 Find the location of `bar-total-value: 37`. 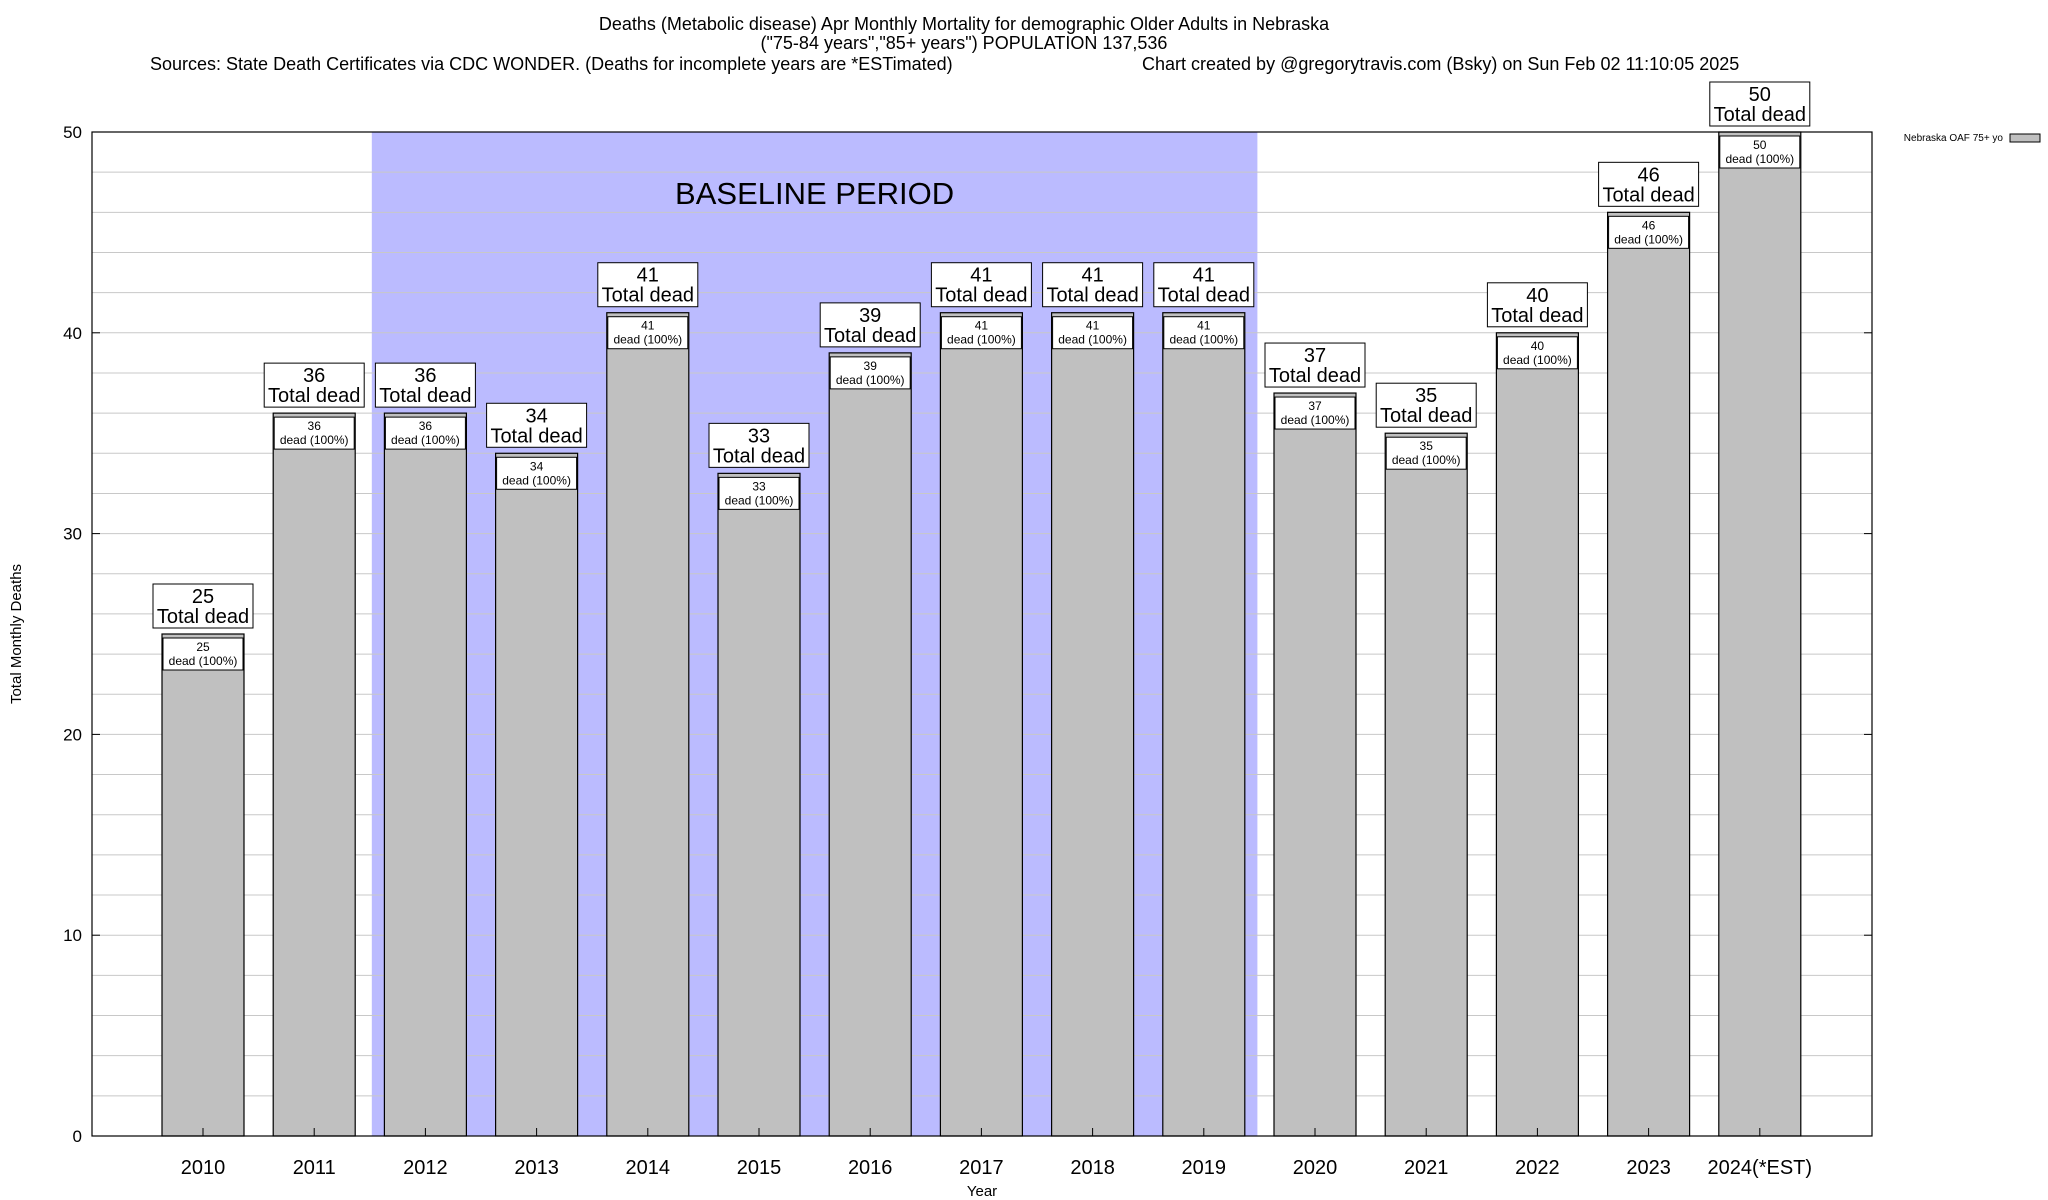

bar-total-value: 37 is located at coordinates (1315, 356).